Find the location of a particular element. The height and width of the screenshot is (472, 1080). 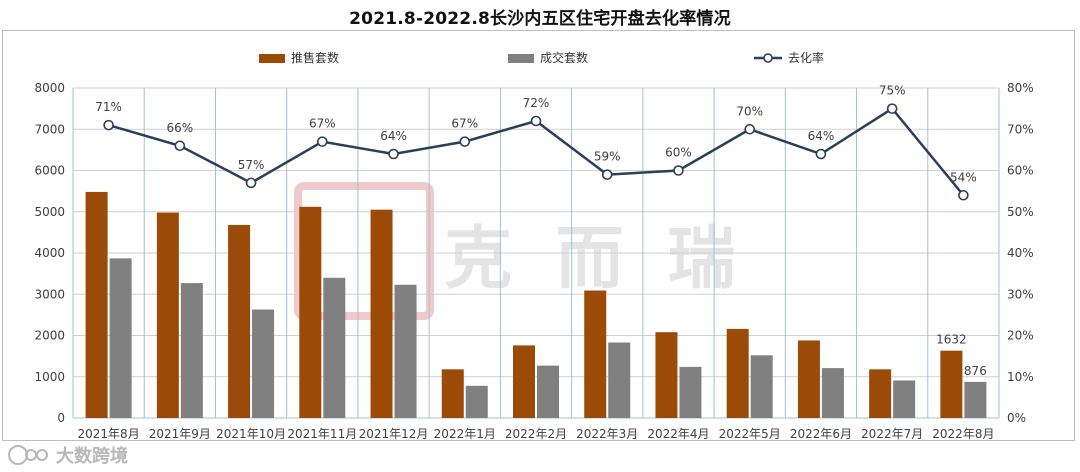

y-left-tick-label: 4000 is located at coordinates (49, 253).